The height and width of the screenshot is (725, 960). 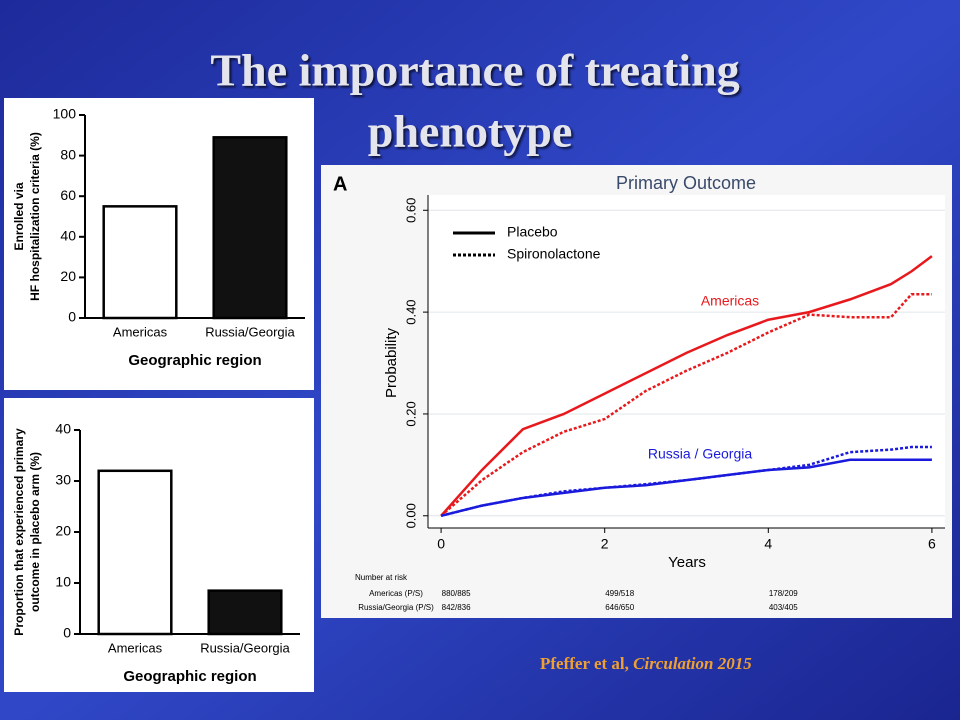 I want to click on citation: Pfeffer et al, Circulation 2015, so click(x=646, y=663).